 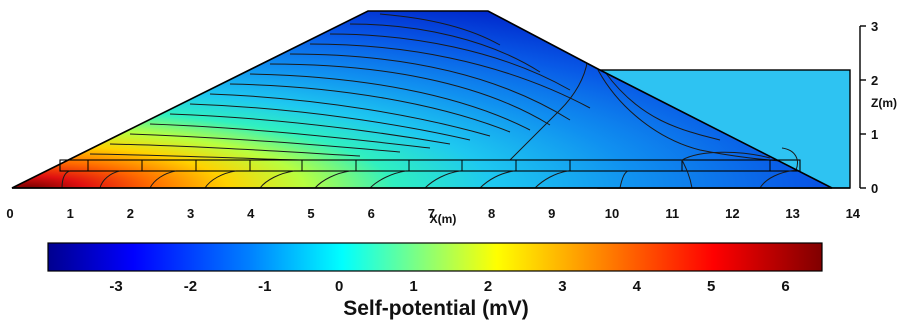 What do you see at coordinates (310, 213) in the screenshot?
I see `x-tick-5: 5` at bounding box center [310, 213].